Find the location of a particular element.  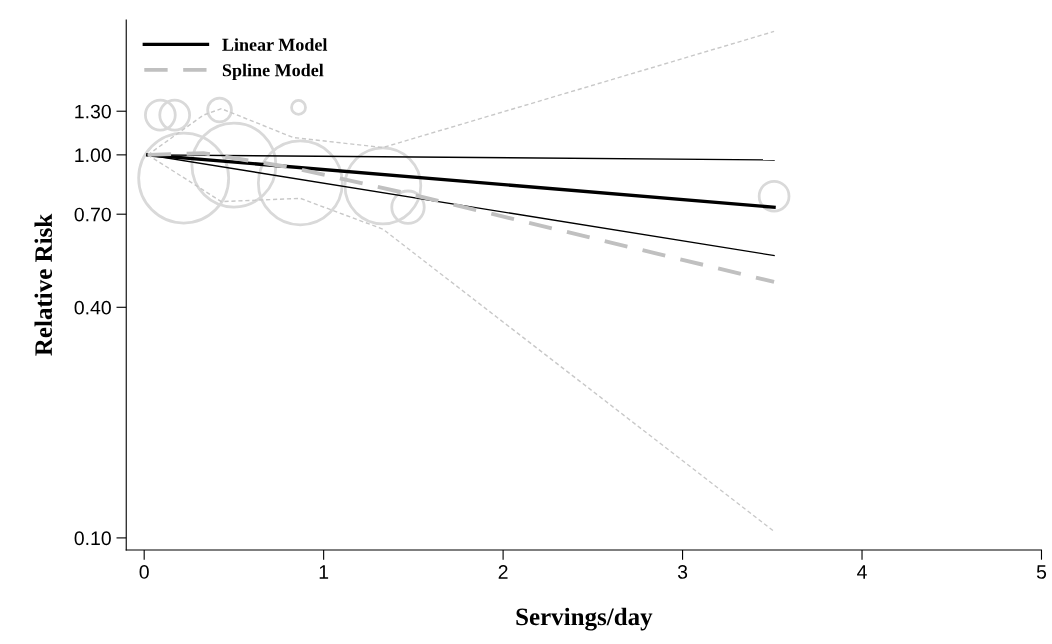

y-tick-label: 0.70 is located at coordinates (92, 214).